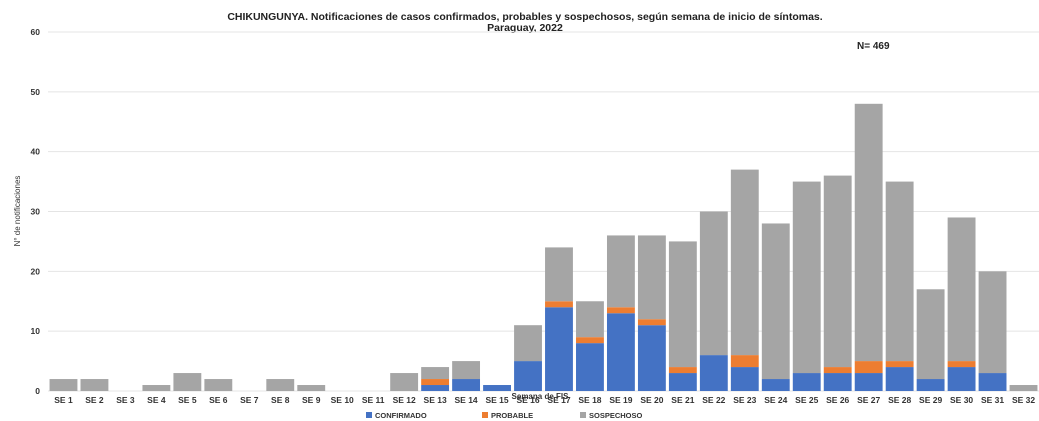 This screenshot has width=1039, height=421. What do you see at coordinates (496, 400) in the screenshot?
I see `x-tick-label: SE 15` at bounding box center [496, 400].